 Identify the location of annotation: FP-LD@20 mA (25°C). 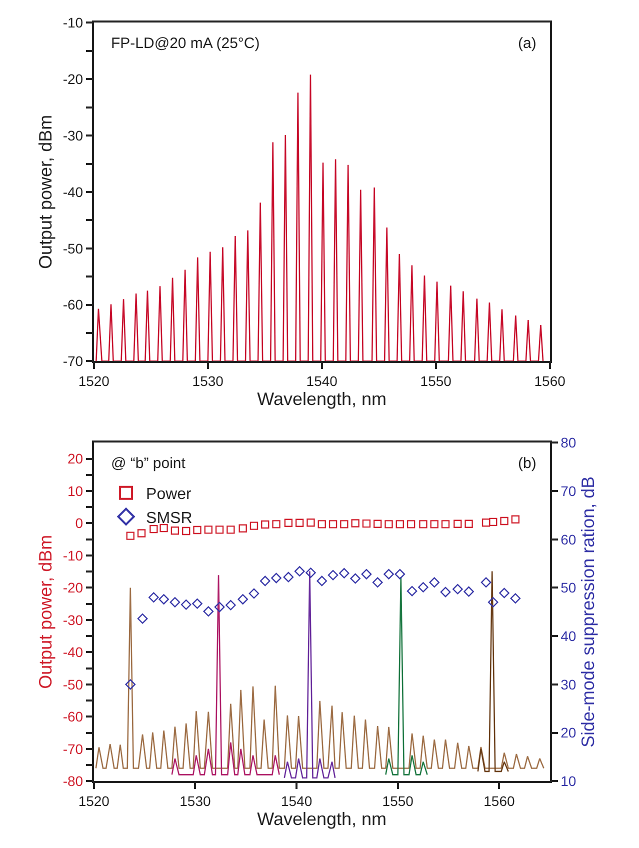
(185, 43).